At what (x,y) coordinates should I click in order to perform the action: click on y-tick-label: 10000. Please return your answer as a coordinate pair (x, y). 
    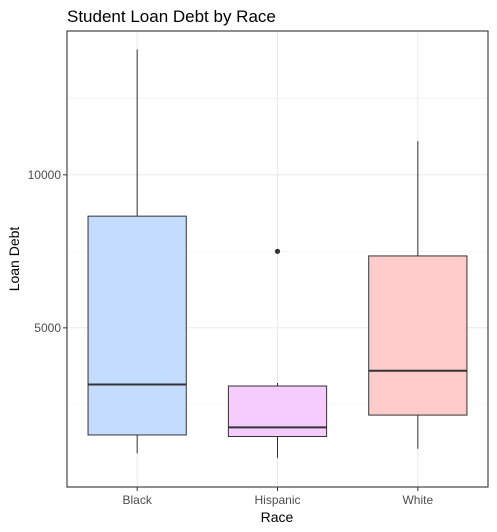
    Looking at the image, I should click on (45, 175).